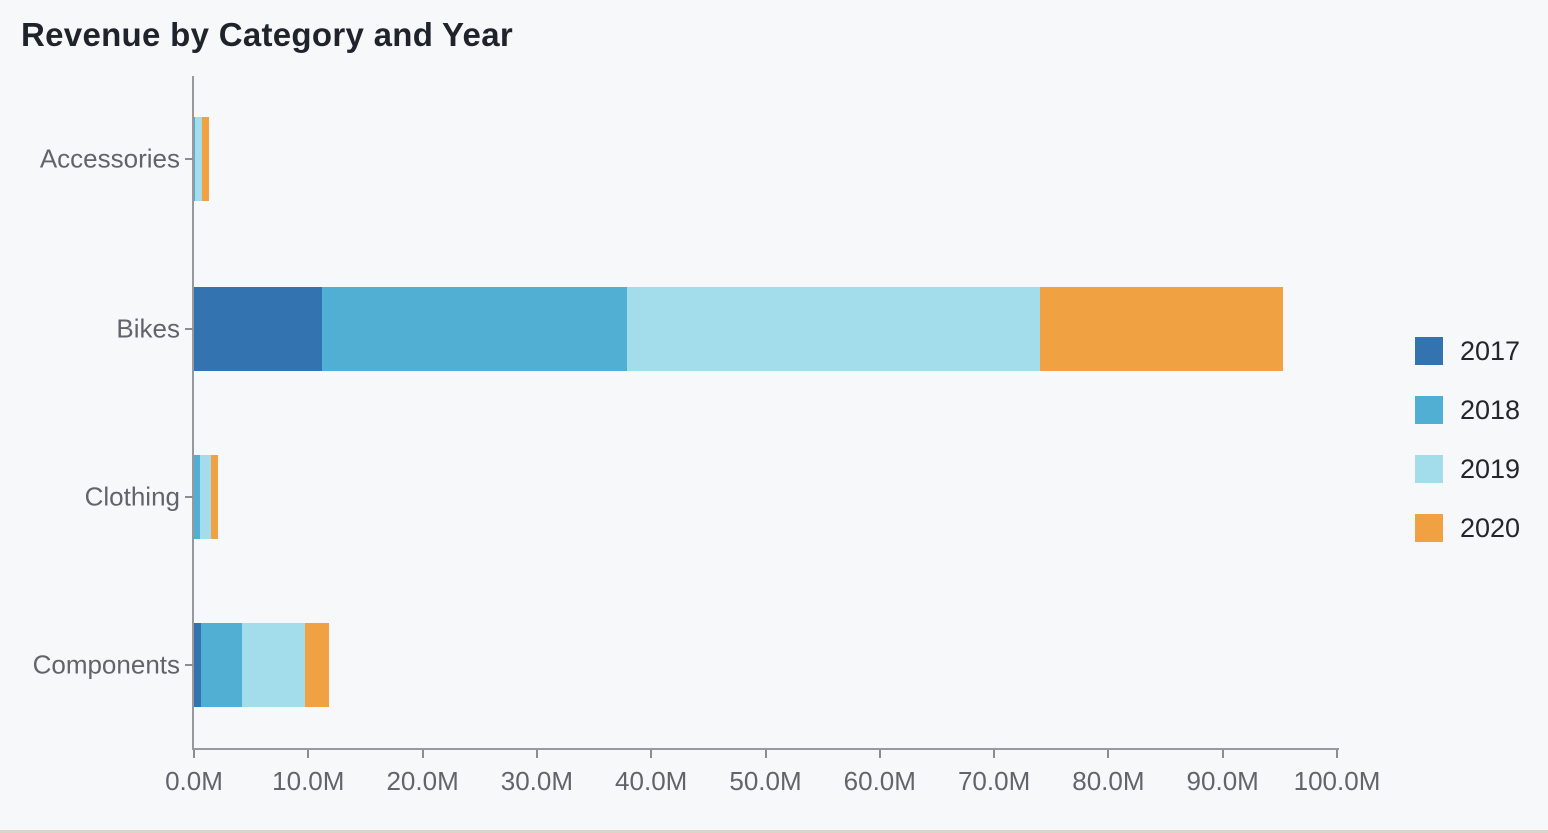 The height and width of the screenshot is (833, 1548). What do you see at coordinates (765, 749) in the screenshot?
I see `x-axis-line` at bounding box center [765, 749].